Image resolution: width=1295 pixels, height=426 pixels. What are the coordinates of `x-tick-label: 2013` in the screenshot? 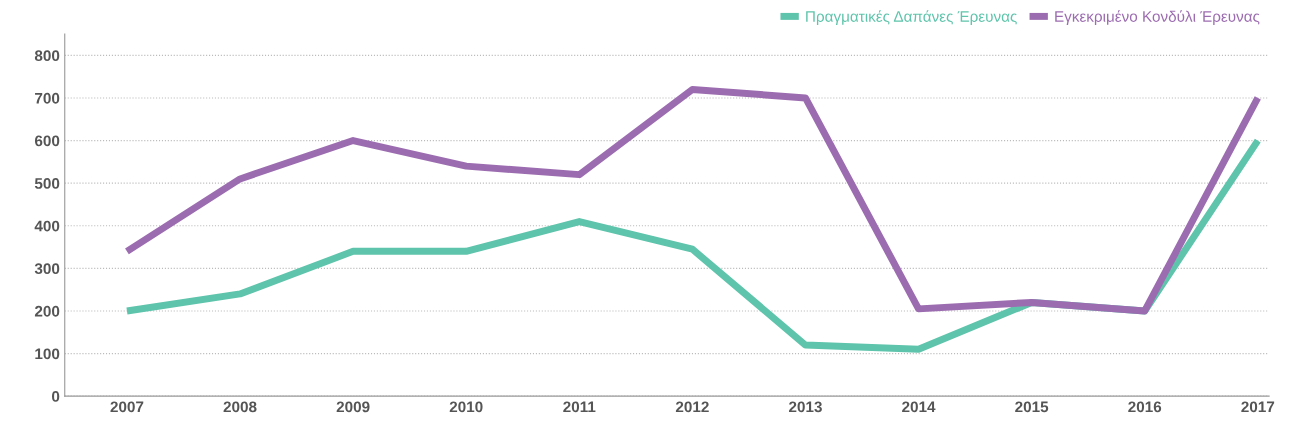 It's located at (805, 407).